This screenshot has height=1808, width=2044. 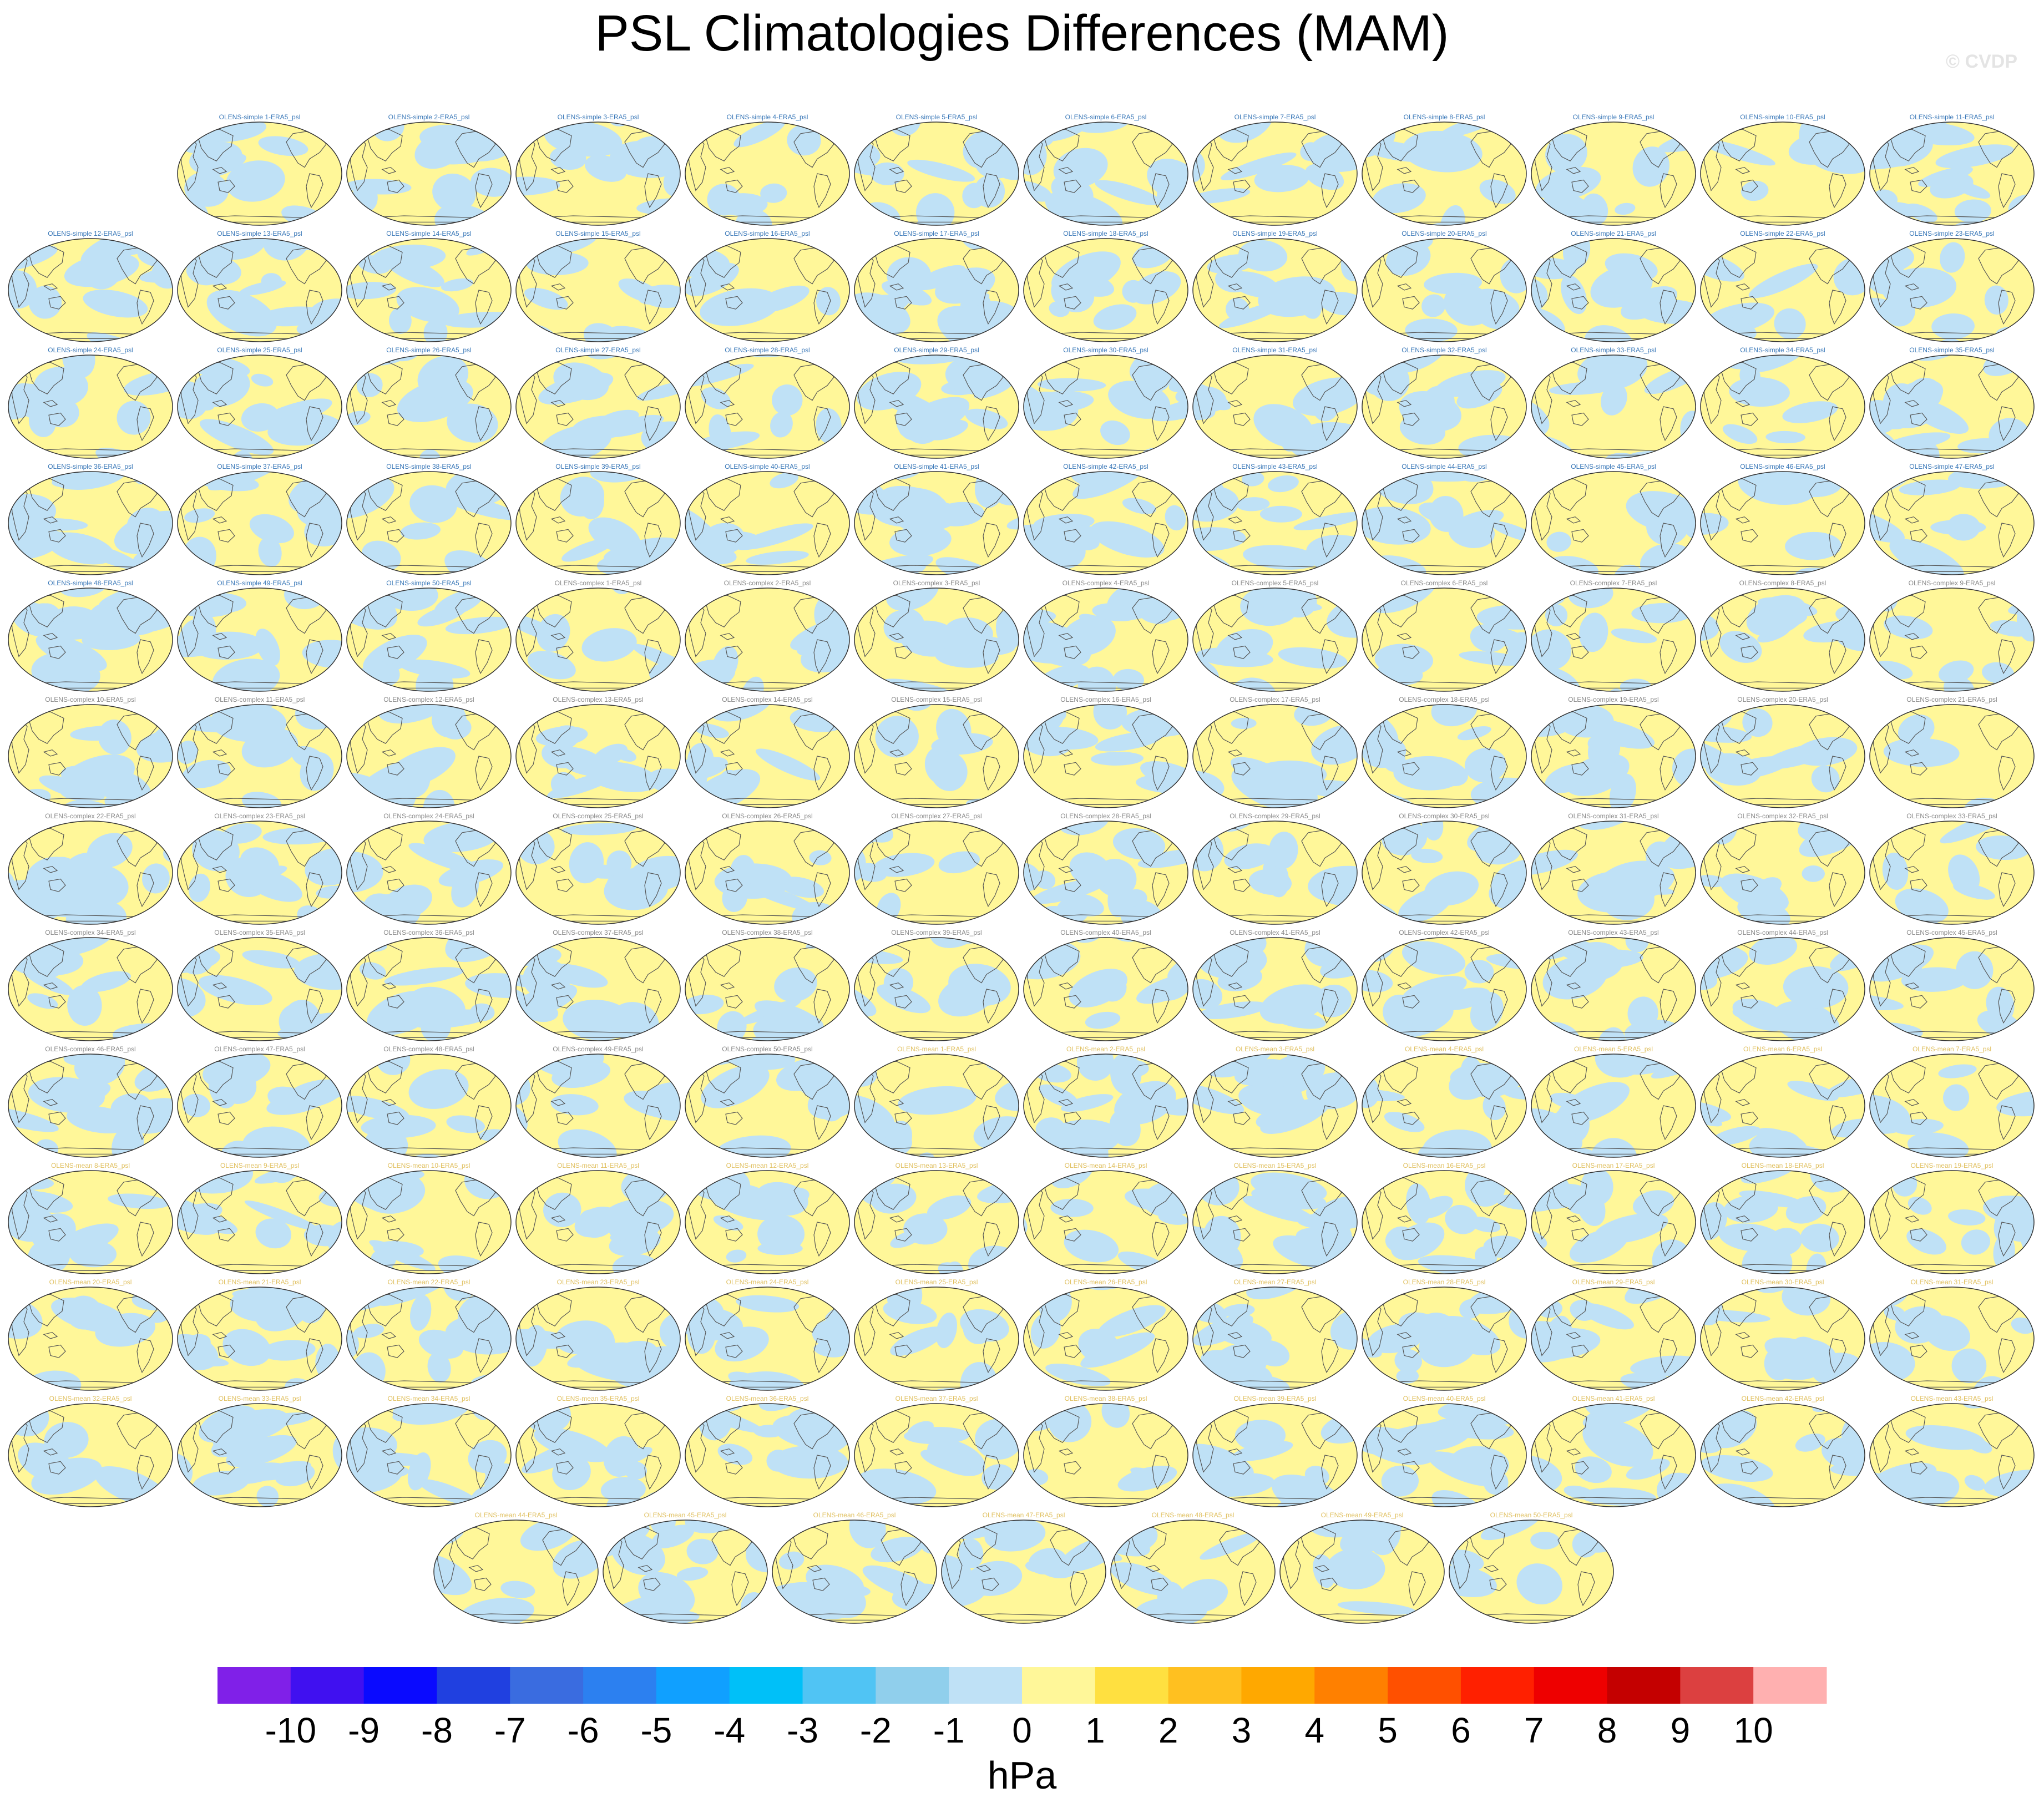 I want to click on panel-title: OLENS-simple 26-ERA5_psl, so click(x=429, y=350).